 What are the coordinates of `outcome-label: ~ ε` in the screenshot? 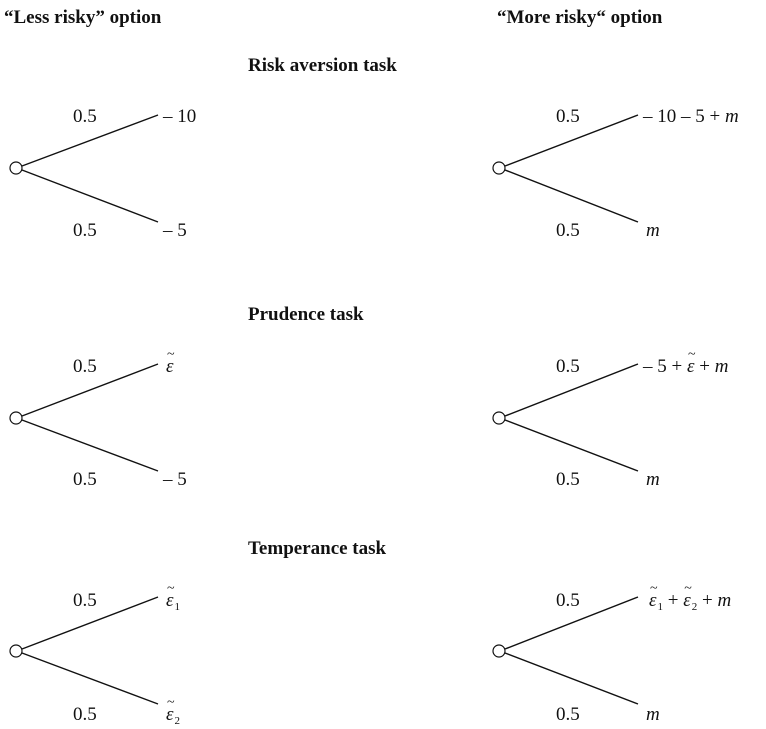 It's located at (170, 362).